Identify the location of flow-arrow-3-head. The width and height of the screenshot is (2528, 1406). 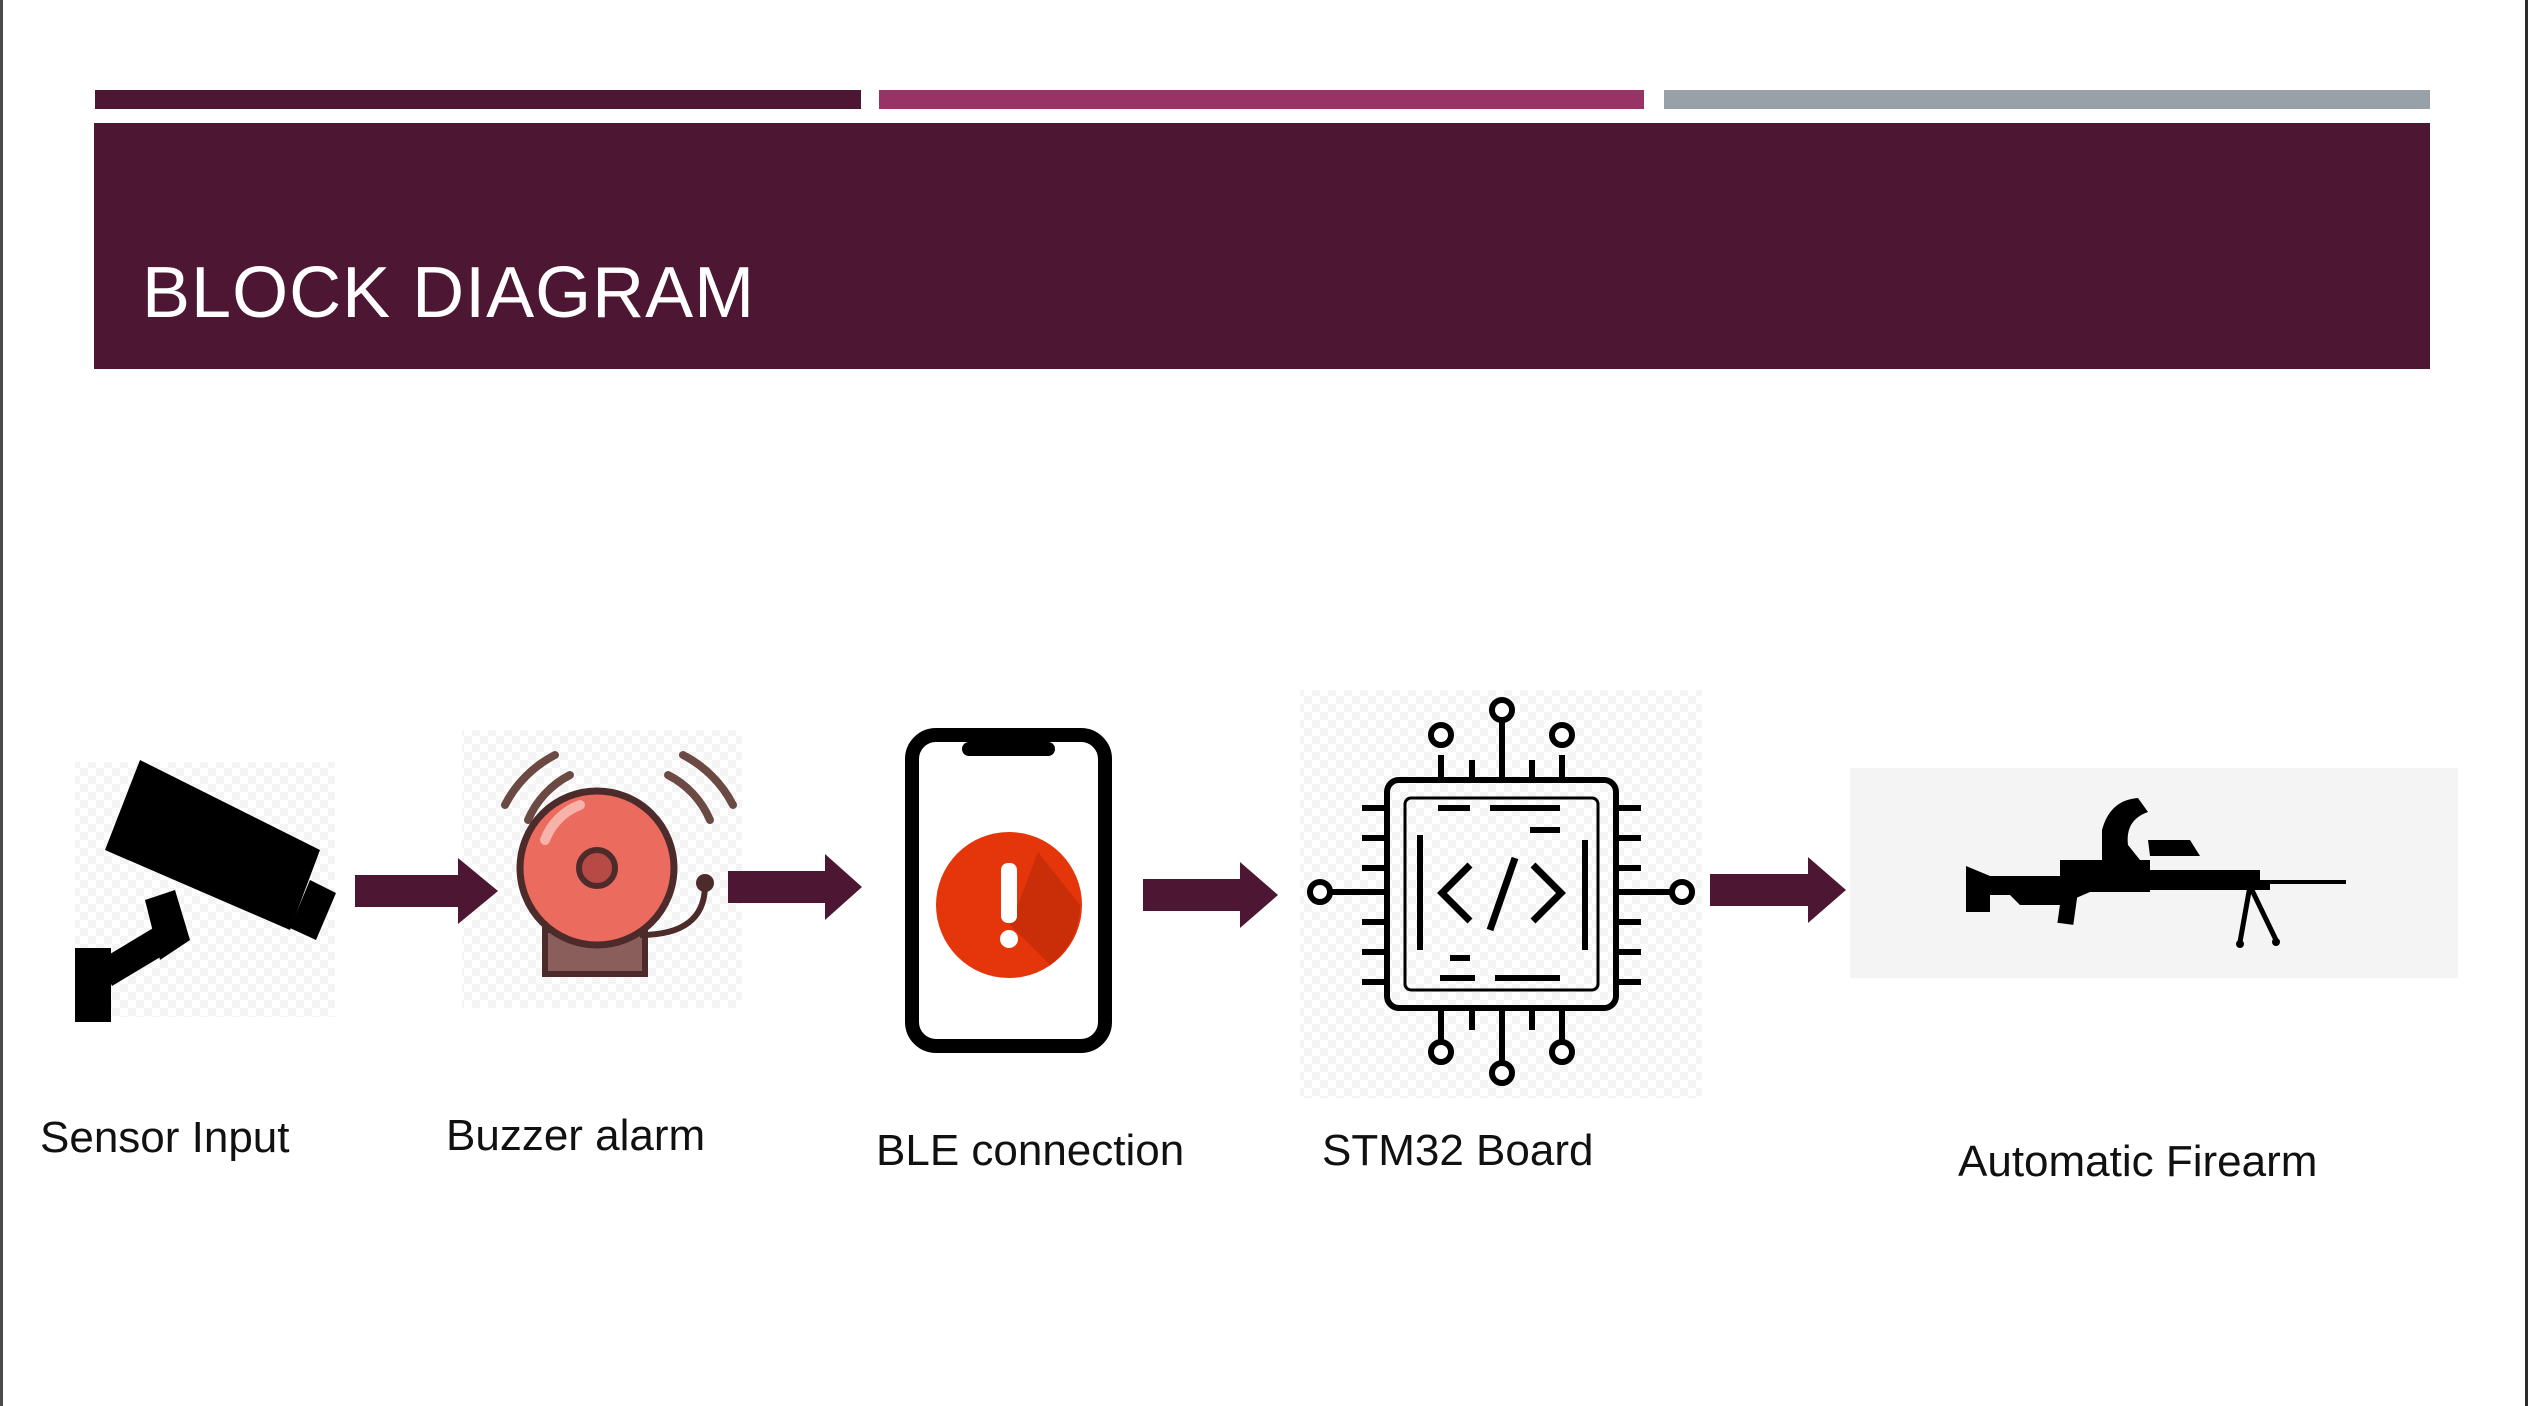
(1259, 895).